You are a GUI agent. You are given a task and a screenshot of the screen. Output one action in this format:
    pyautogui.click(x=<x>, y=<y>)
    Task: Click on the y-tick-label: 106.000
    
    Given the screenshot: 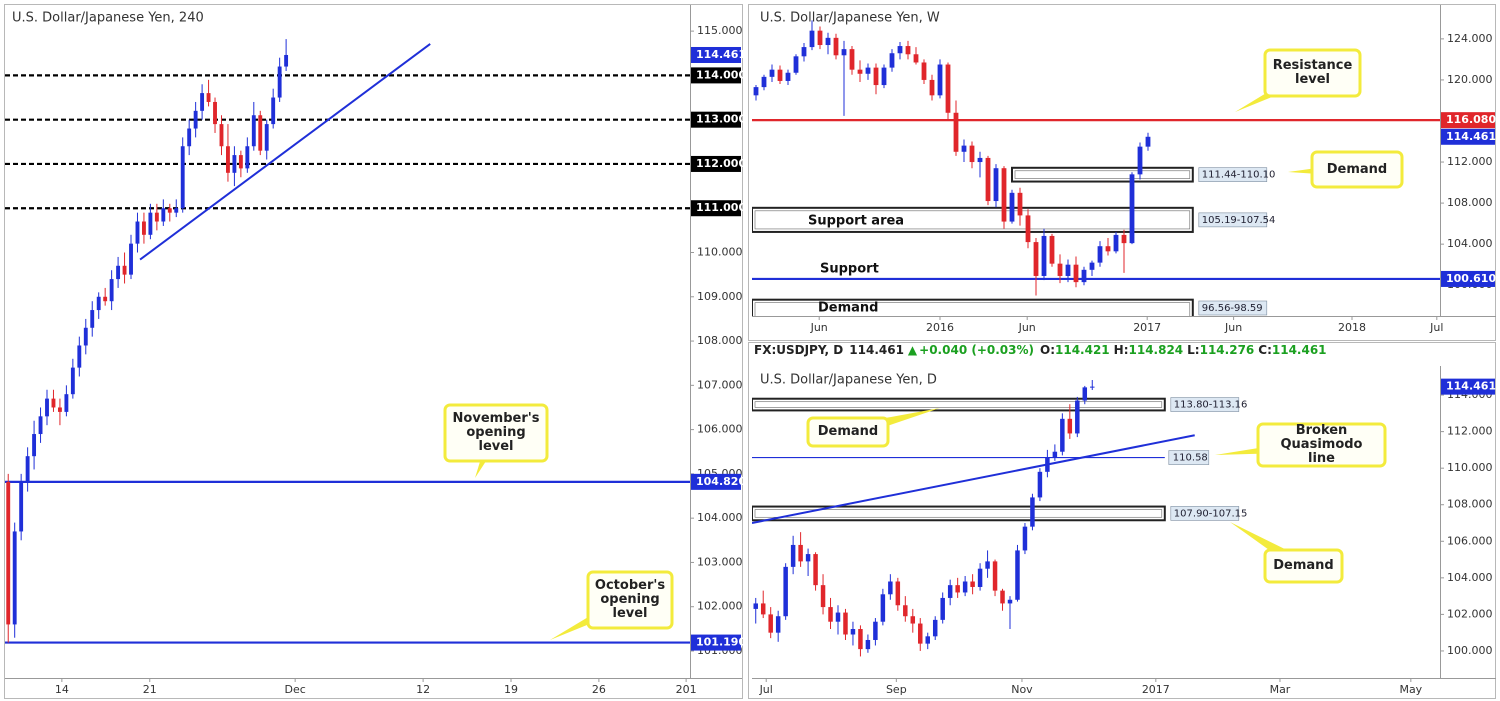 What is the action you would take?
    pyautogui.click(x=1470, y=540)
    